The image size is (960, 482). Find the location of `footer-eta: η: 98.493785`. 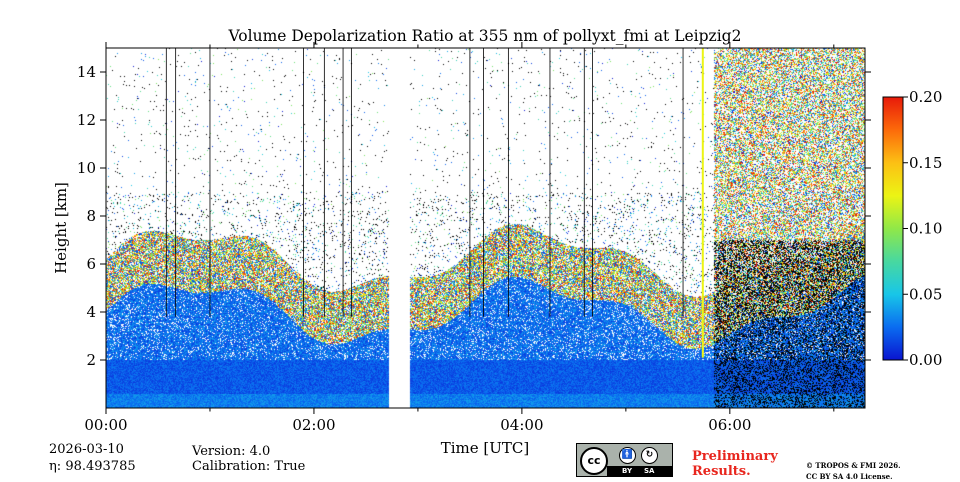

footer-eta: η: 98.493785 is located at coordinates (92, 466).